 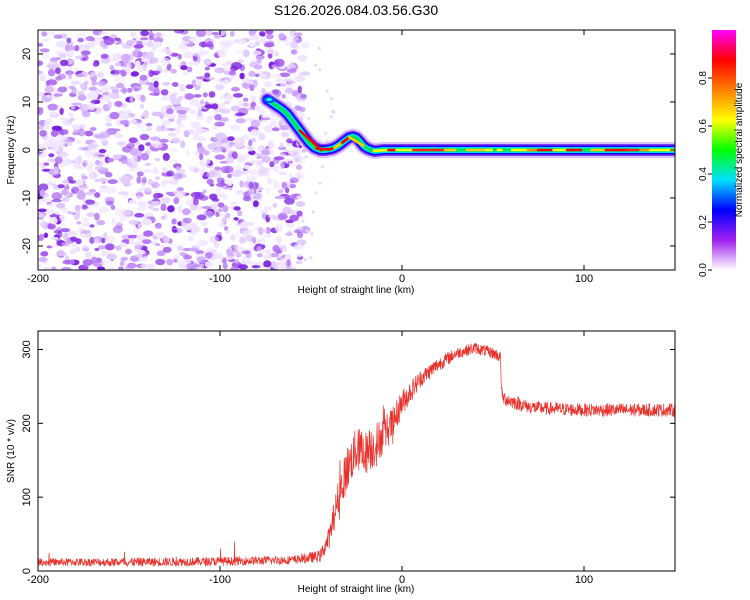 I want to click on ridge-hot-segment, so click(x=330, y=149).